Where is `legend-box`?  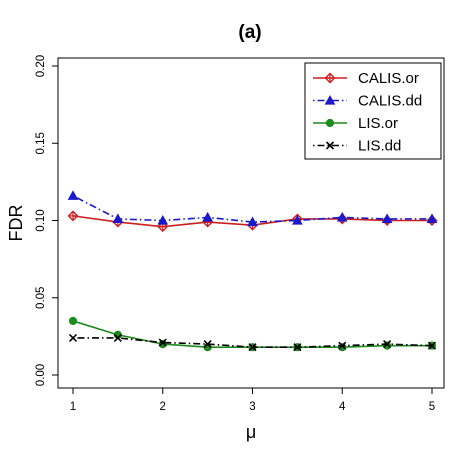
legend-box is located at coordinates (373, 111).